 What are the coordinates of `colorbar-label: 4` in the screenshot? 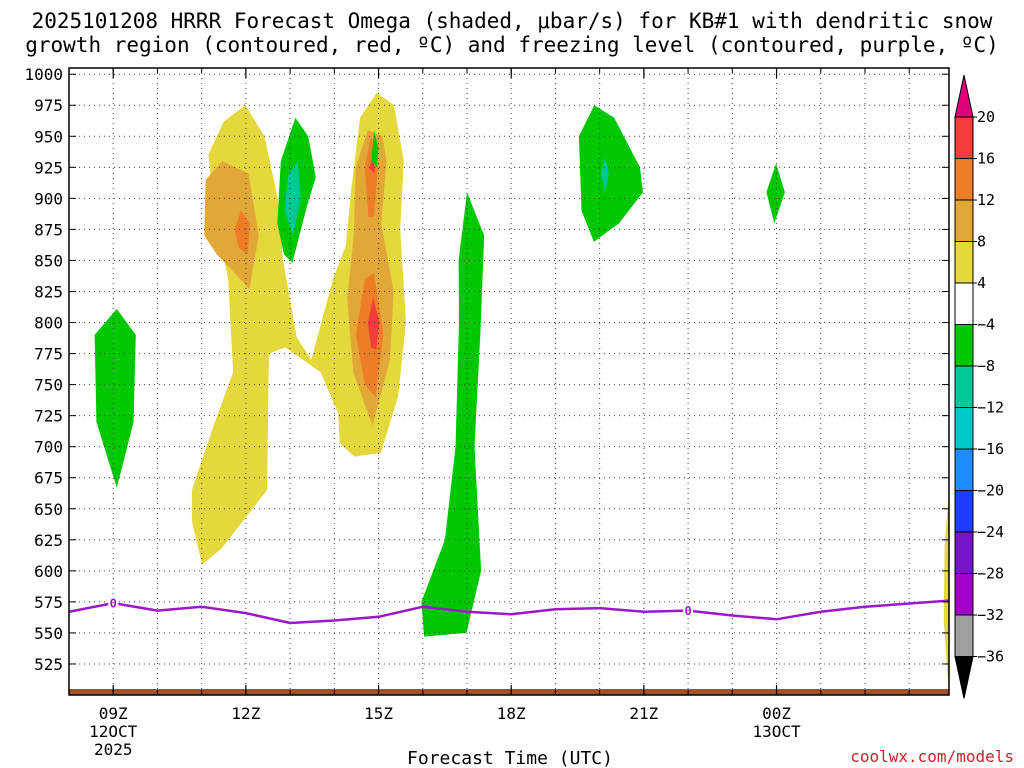 It's located at (981, 283).